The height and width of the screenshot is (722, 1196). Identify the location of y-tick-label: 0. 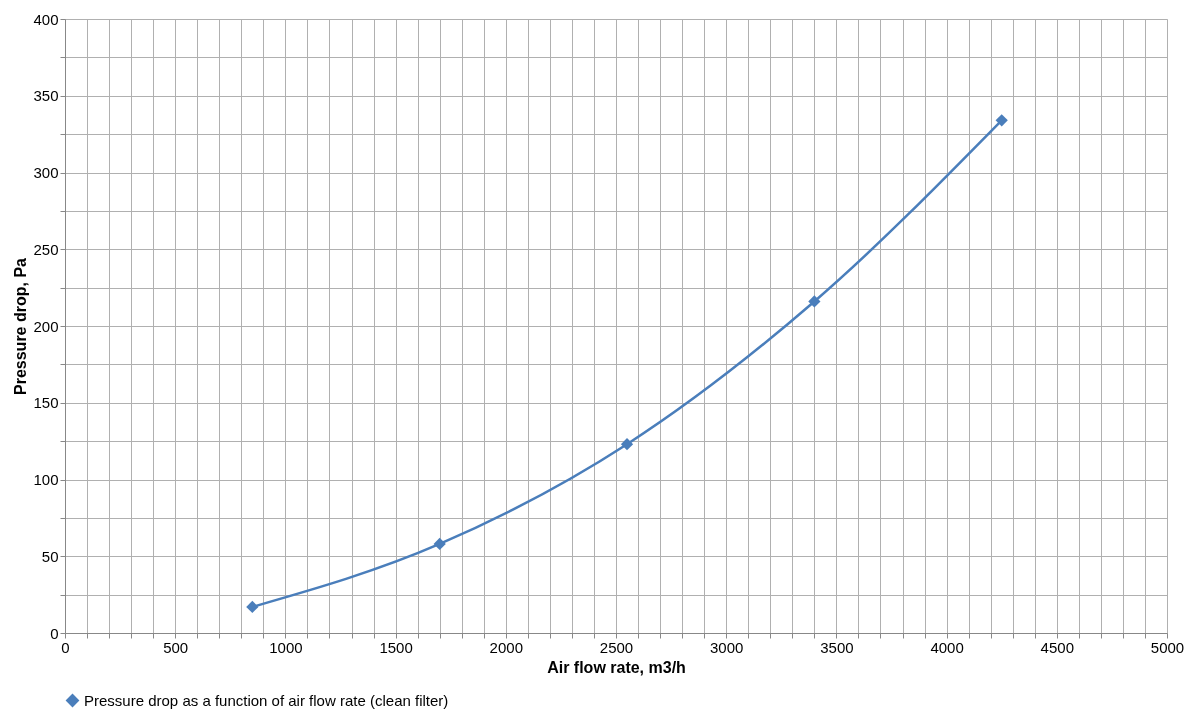
(54, 633).